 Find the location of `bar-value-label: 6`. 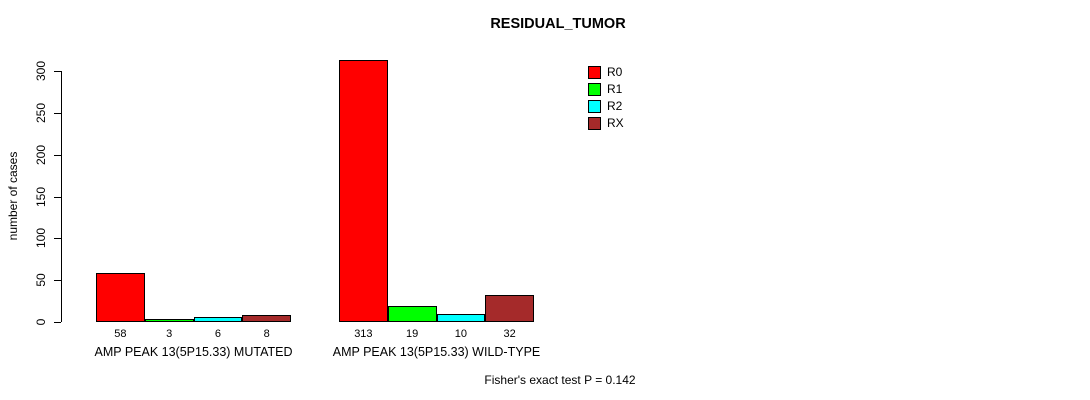

bar-value-label: 6 is located at coordinates (217, 334).